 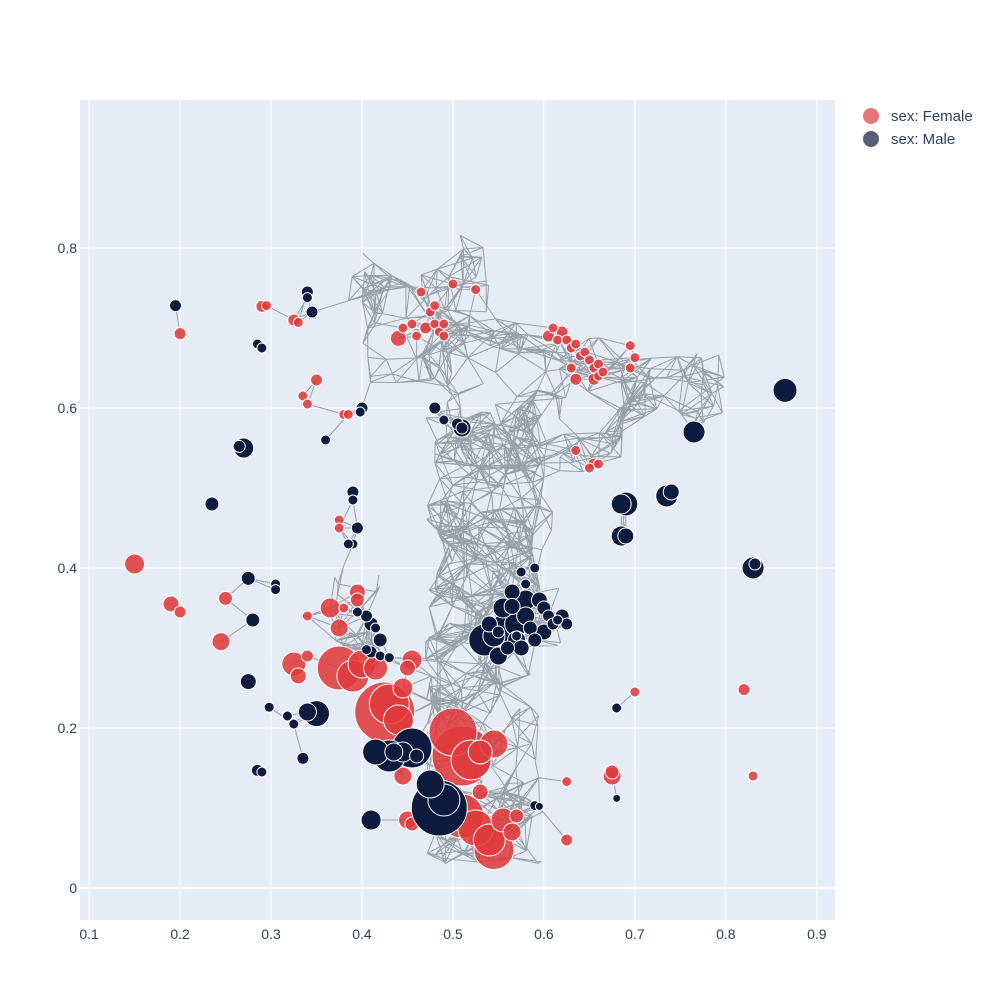 What do you see at coordinates (932, 116) in the screenshot?
I see `legend-label: sex: Female` at bounding box center [932, 116].